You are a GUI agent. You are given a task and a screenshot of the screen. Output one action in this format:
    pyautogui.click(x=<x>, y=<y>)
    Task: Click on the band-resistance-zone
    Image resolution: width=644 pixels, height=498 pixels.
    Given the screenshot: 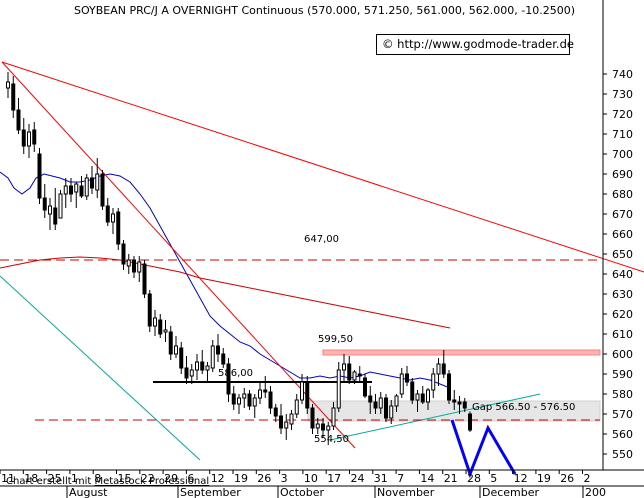 What is the action you would take?
    pyautogui.click(x=461, y=352)
    